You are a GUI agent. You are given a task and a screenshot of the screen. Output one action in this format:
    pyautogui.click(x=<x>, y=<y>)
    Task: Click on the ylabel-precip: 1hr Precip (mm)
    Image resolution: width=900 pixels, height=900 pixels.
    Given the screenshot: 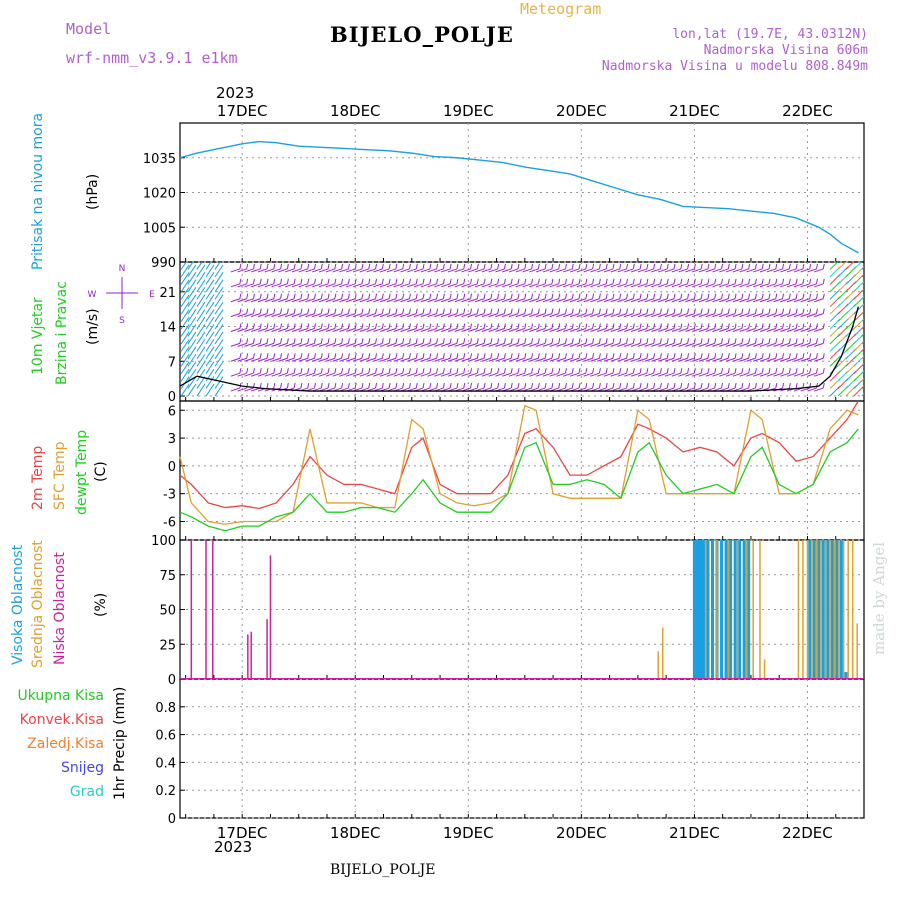 What is the action you would take?
    pyautogui.click(x=120, y=743)
    